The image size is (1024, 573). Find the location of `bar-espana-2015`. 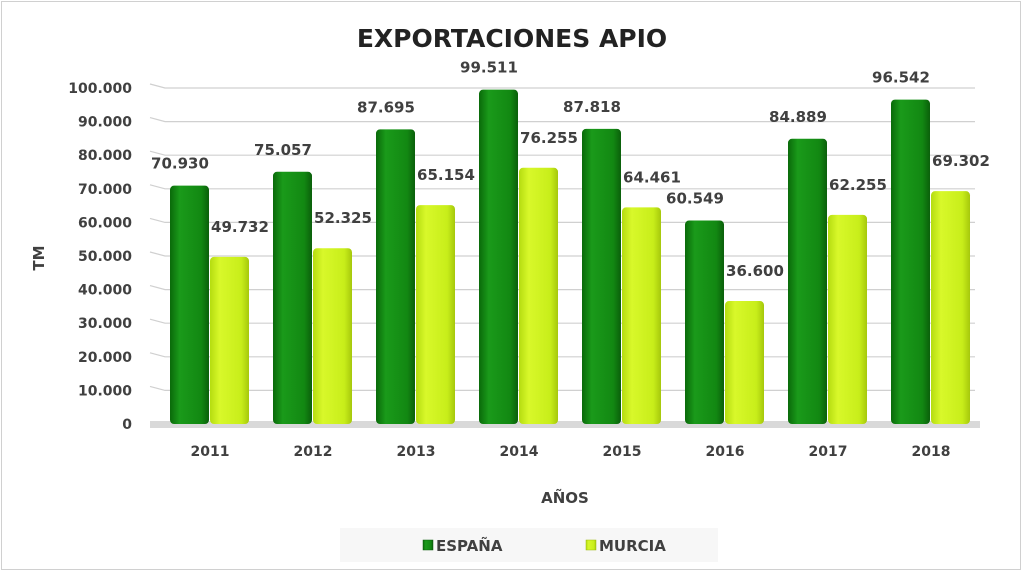

bar-espana-2015 is located at coordinates (601, 276).